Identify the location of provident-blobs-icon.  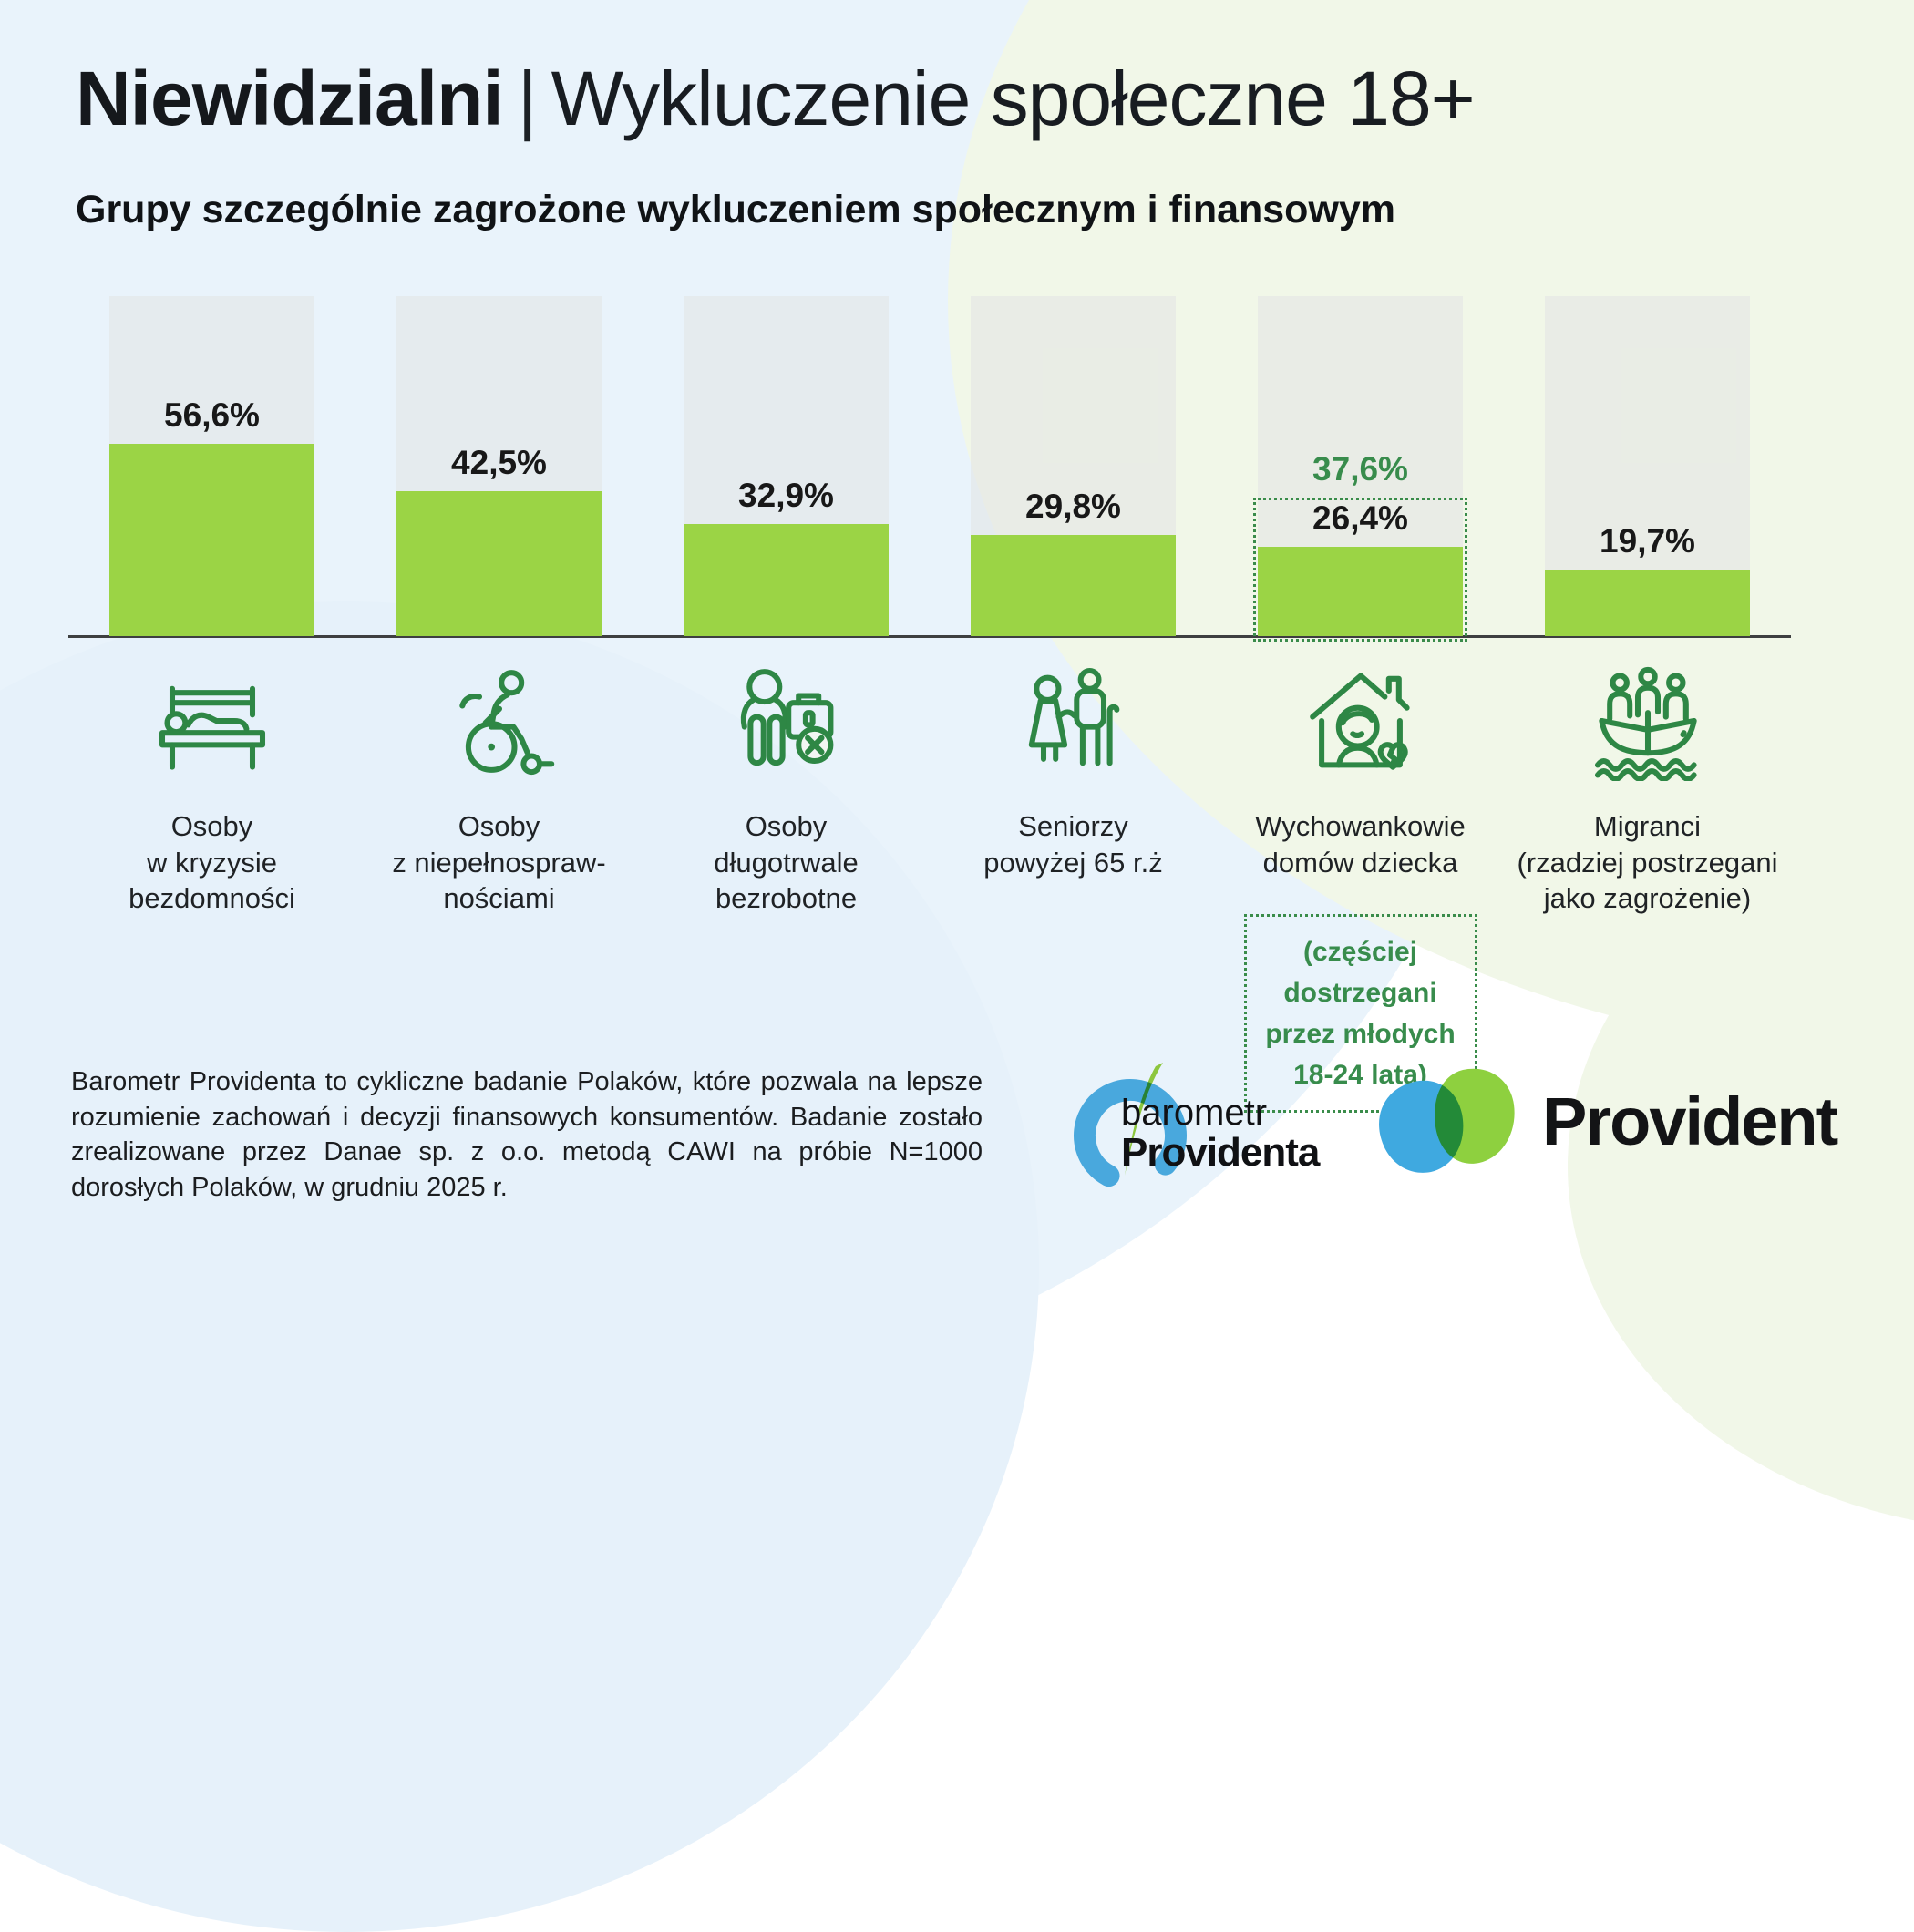
(1447, 1120).